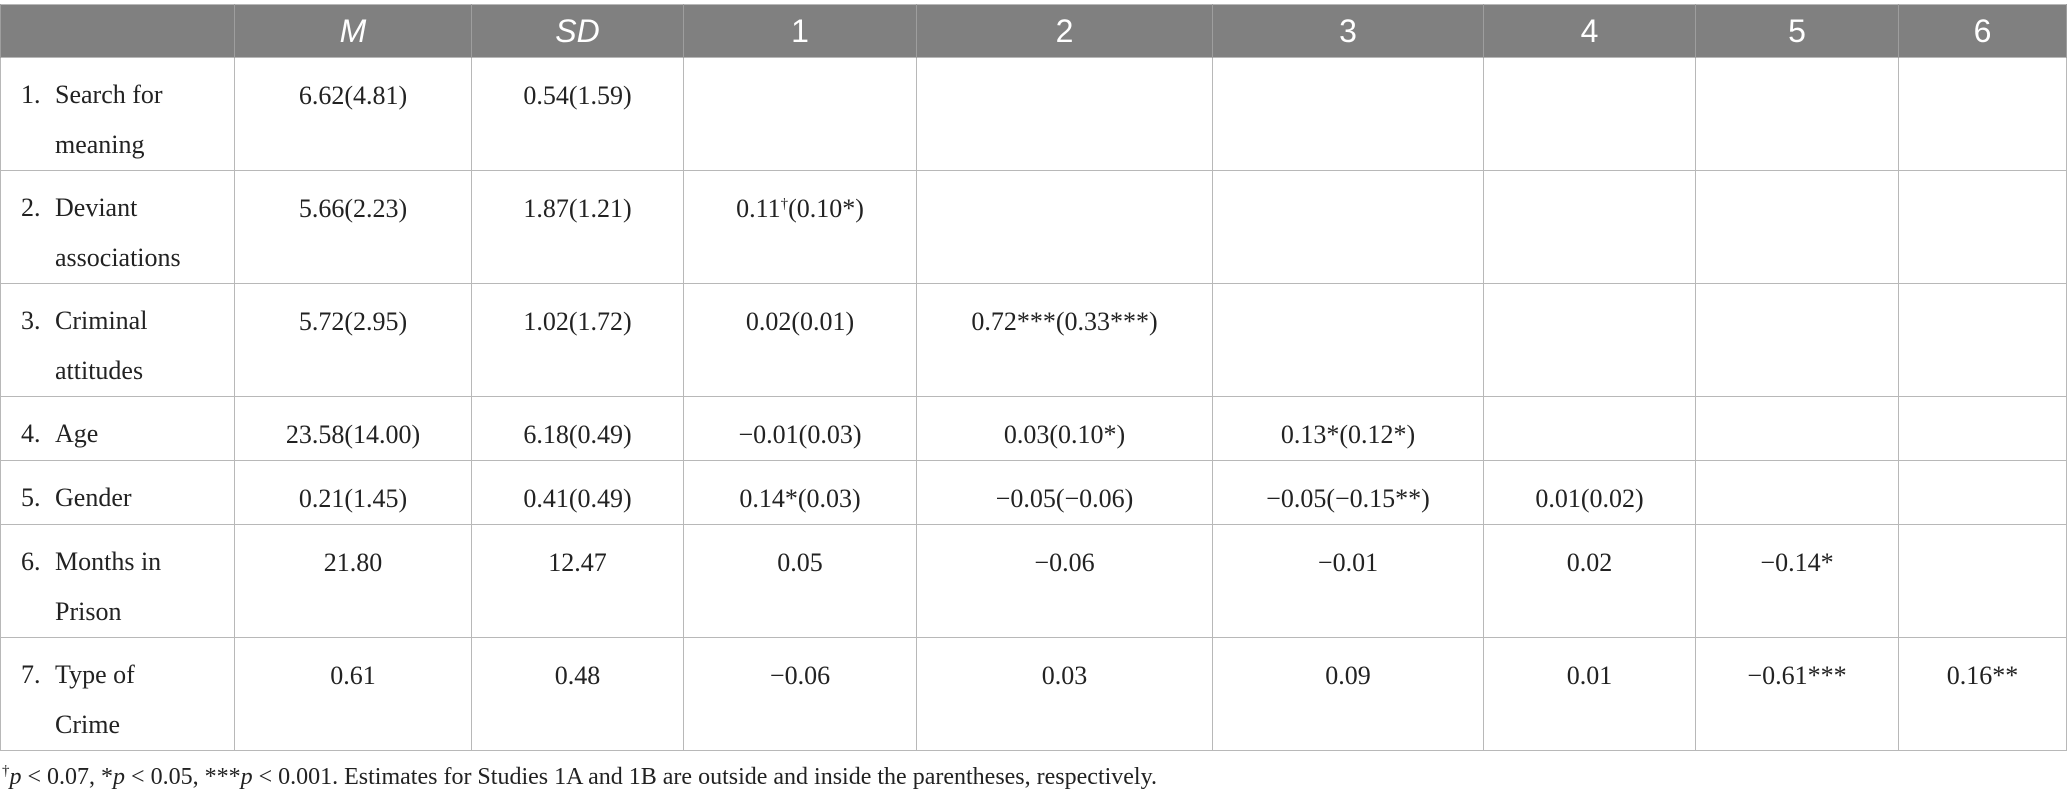  Describe the element at coordinates (353, 675) in the screenshot. I see `cell-value: 0.61` at that location.